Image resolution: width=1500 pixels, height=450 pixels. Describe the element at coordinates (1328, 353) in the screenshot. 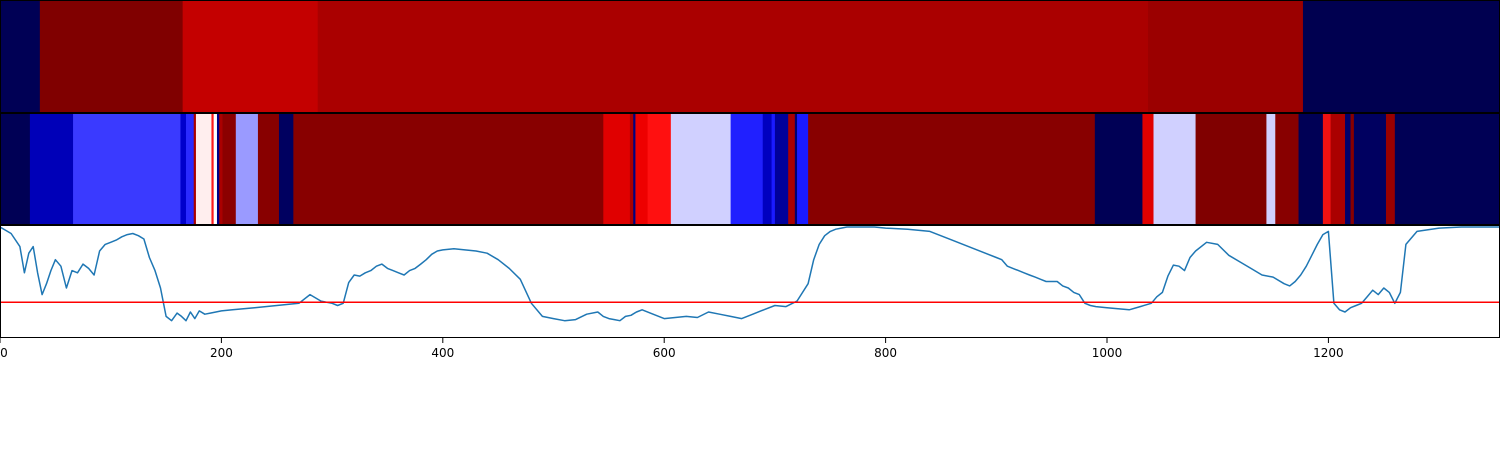

I see `x-tick-label-1200: 1200` at that location.